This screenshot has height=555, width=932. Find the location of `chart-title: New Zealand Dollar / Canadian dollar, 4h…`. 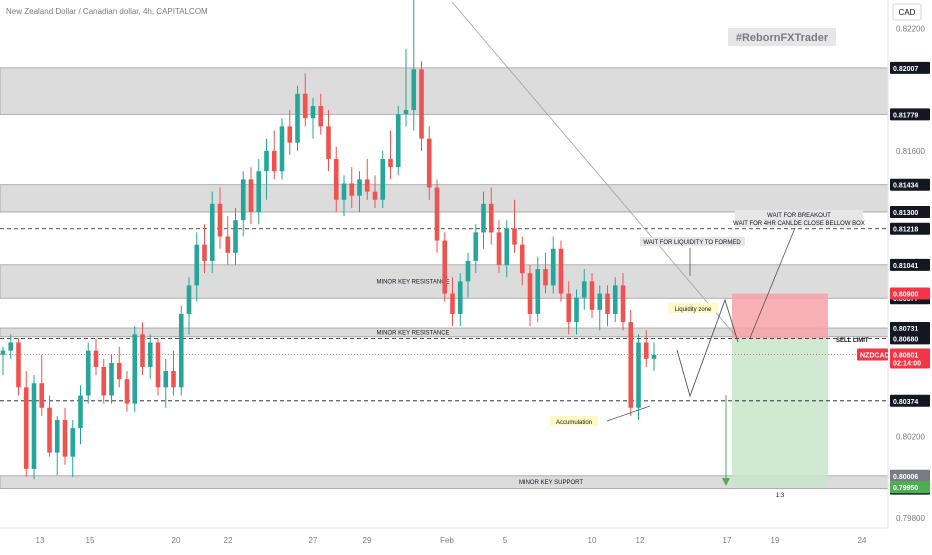

chart-title: New Zealand Dollar / Canadian dollar, 4h… is located at coordinates (107, 11).